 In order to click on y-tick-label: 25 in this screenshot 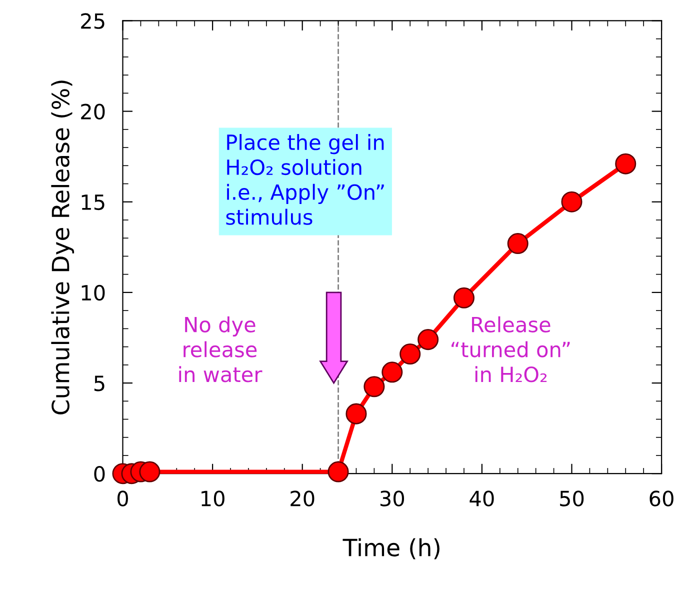, I will do `click(92, 21)`.